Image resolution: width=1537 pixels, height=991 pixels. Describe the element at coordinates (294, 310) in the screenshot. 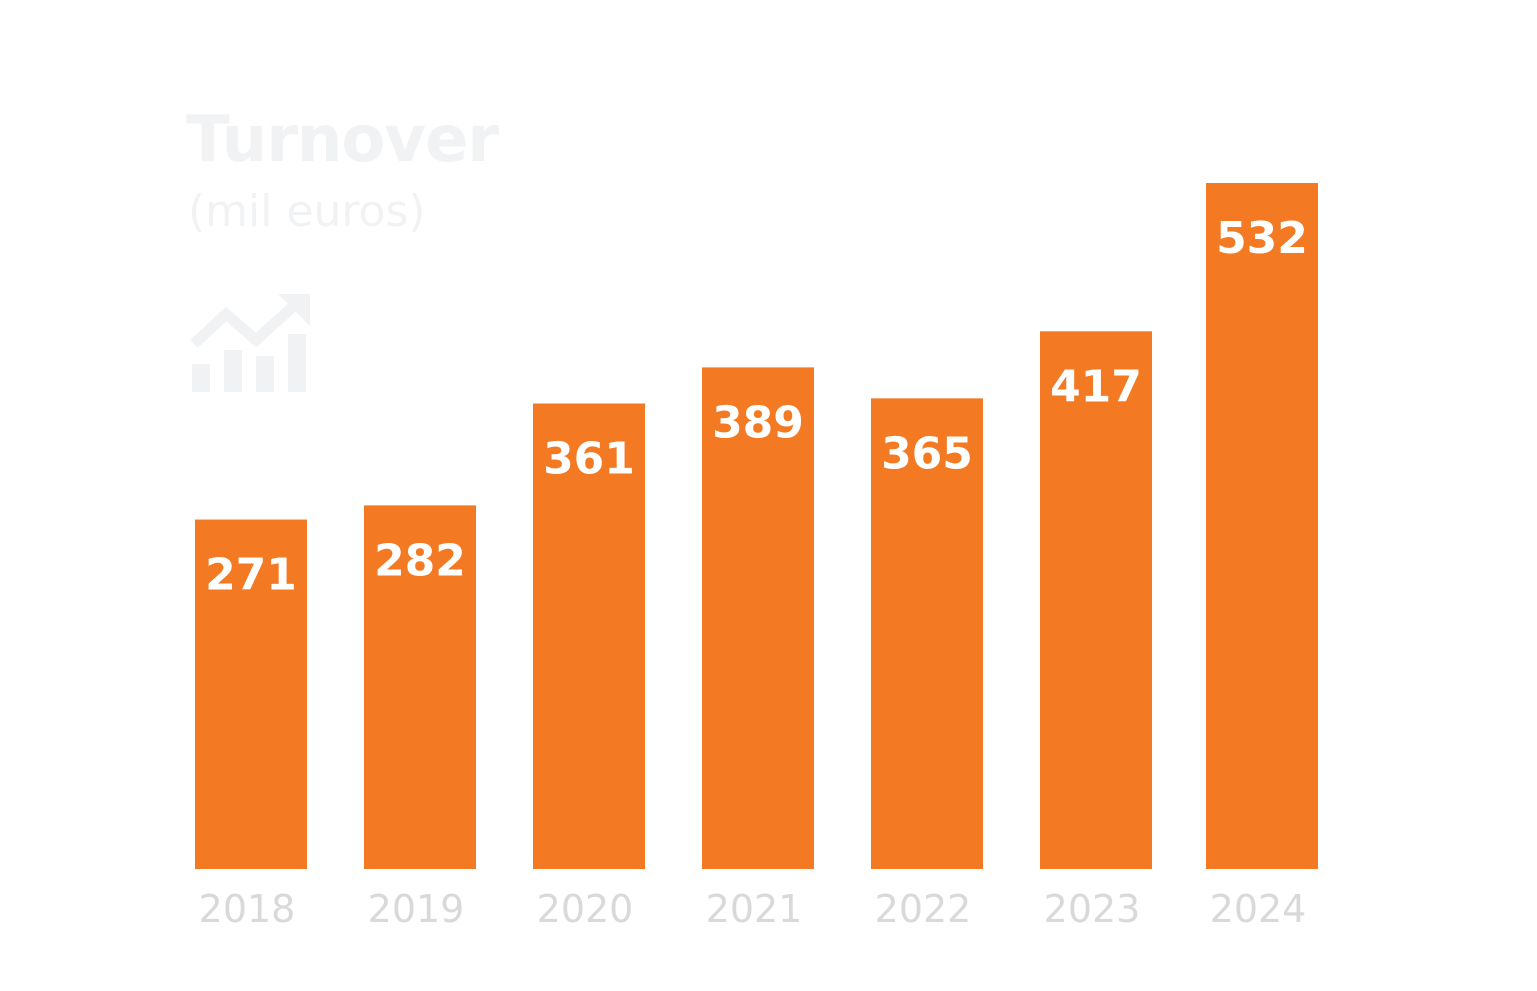

I see `trend-icon-arrowhead` at that location.